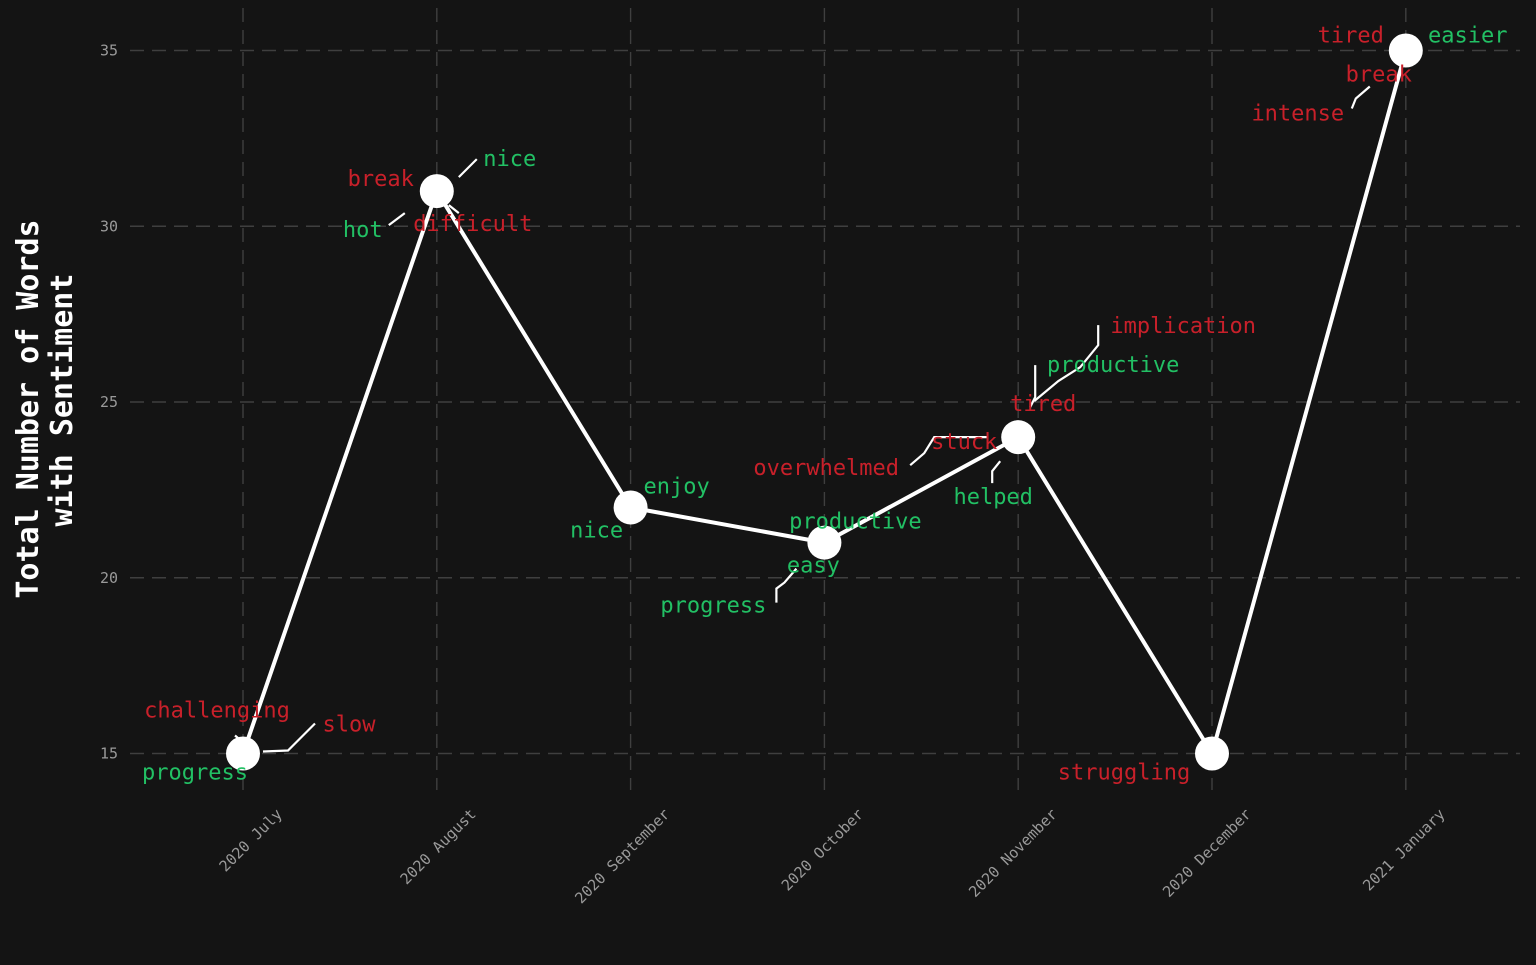 The width and height of the screenshot is (1536, 965). Describe the element at coordinates (676, 486) in the screenshot. I see `annotation-word-positive: enjoy` at that location.